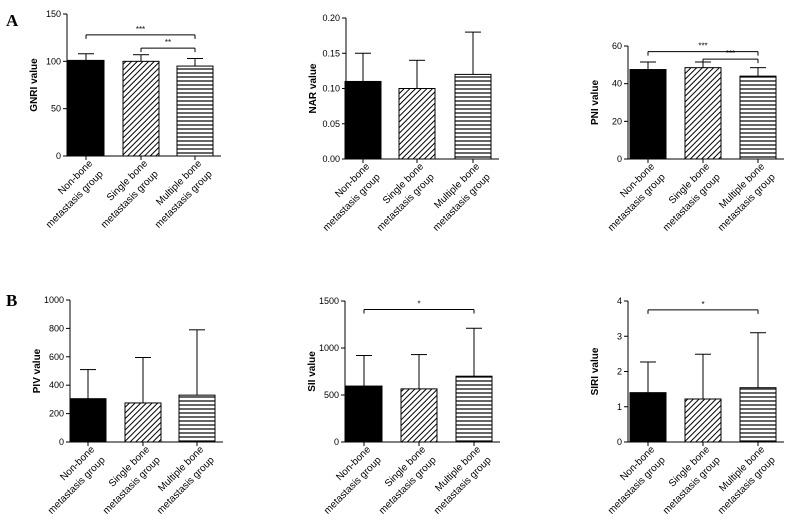 This screenshot has width=800, height=527. Describe the element at coordinates (617, 121) in the screenshot. I see `y-tick-label: 20` at that location.